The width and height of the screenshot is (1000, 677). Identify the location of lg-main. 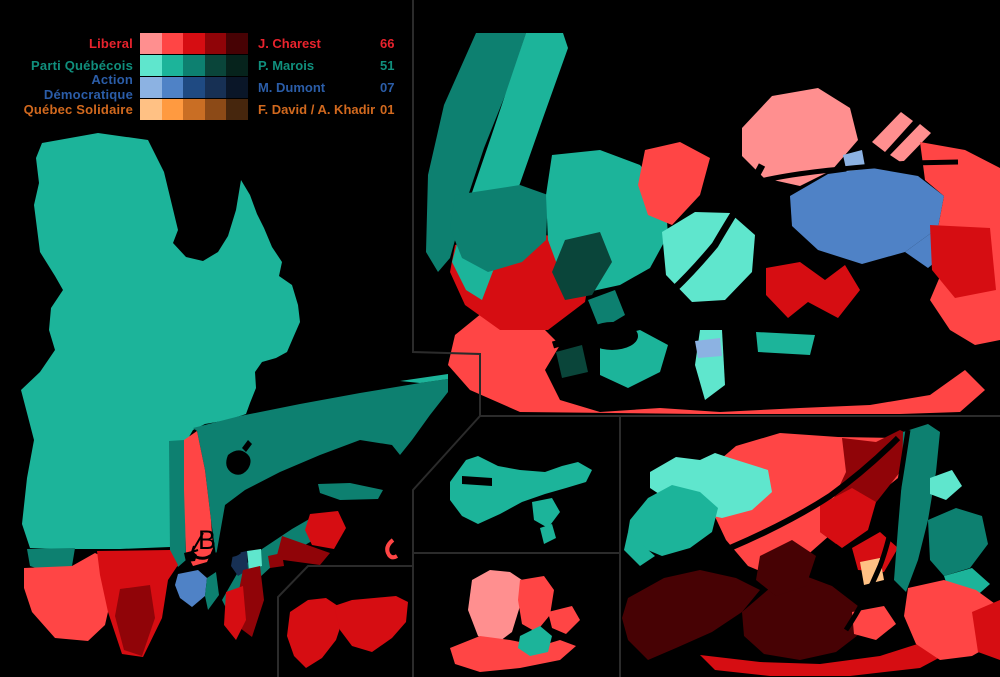
(521, 490).